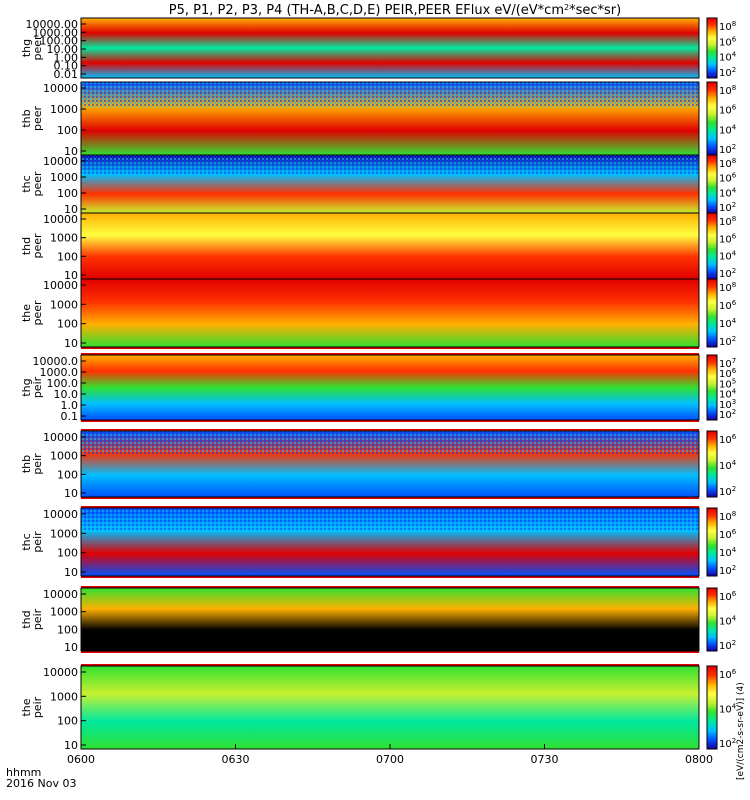  What do you see at coordinates (390, 313) in the screenshot?
I see `spectrogram-image` at bounding box center [390, 313].